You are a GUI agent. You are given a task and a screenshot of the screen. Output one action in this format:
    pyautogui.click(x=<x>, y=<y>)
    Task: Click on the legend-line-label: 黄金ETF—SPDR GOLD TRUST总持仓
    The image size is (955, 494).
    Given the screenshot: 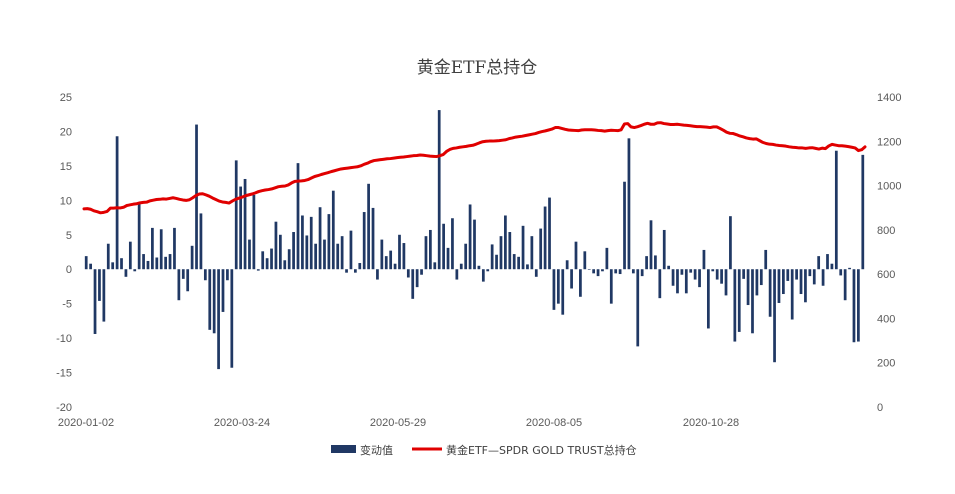 What is the action you would take?
    pyautogui.click(x=541, y=450)
    